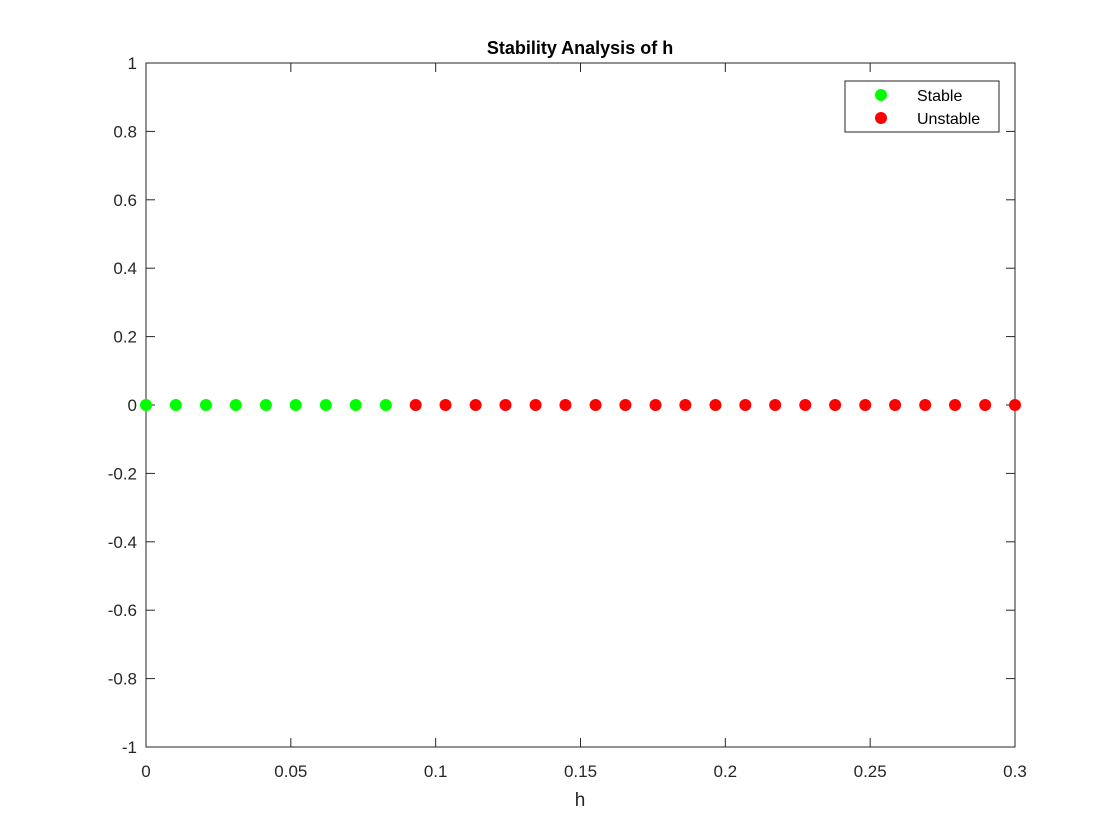 This screenshot has height=840, width=1120. Describe the element at coordinates (1015, 771) in the screenshot. I see `x-tick-label: 0.3` at that location.